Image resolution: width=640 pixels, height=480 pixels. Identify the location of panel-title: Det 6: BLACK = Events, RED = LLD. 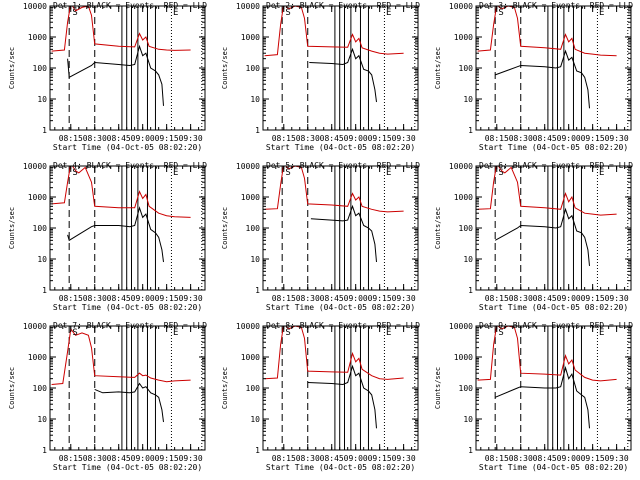
(556, 165).